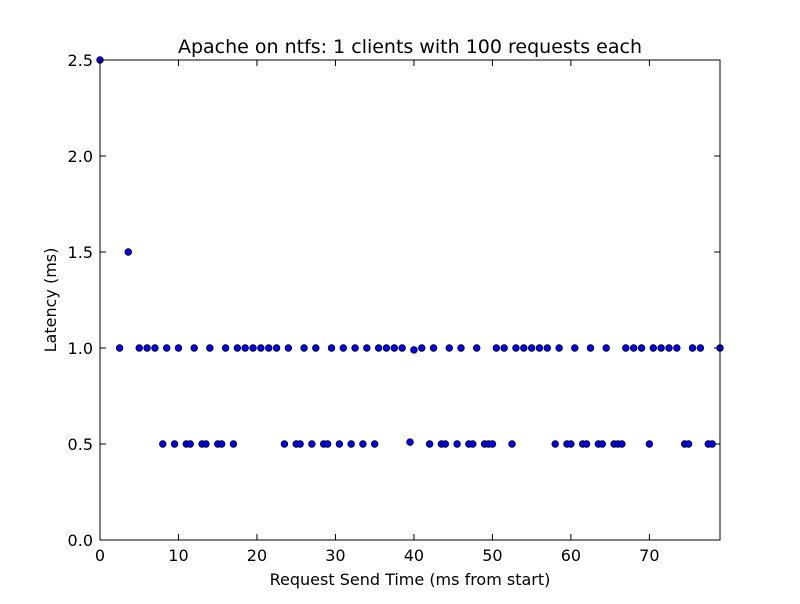 Image resolution: width=800 pixels, height=604 pixels. Describe the element at coordinates (410, 579) in the screenshot. I see `x-axis-label: Request Send Time (ms from start)` at that location.